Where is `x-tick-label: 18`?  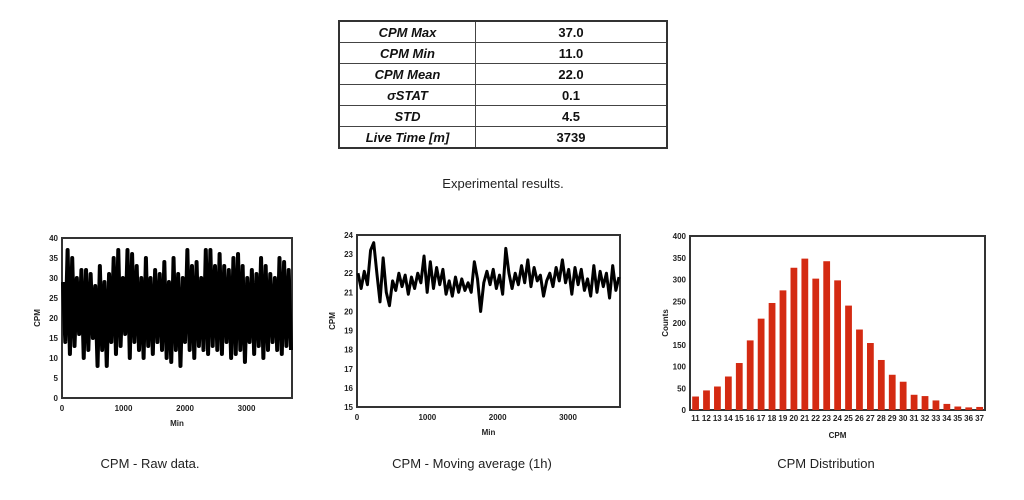
x-tick-label: 18 is located at coordinates (771, 418).